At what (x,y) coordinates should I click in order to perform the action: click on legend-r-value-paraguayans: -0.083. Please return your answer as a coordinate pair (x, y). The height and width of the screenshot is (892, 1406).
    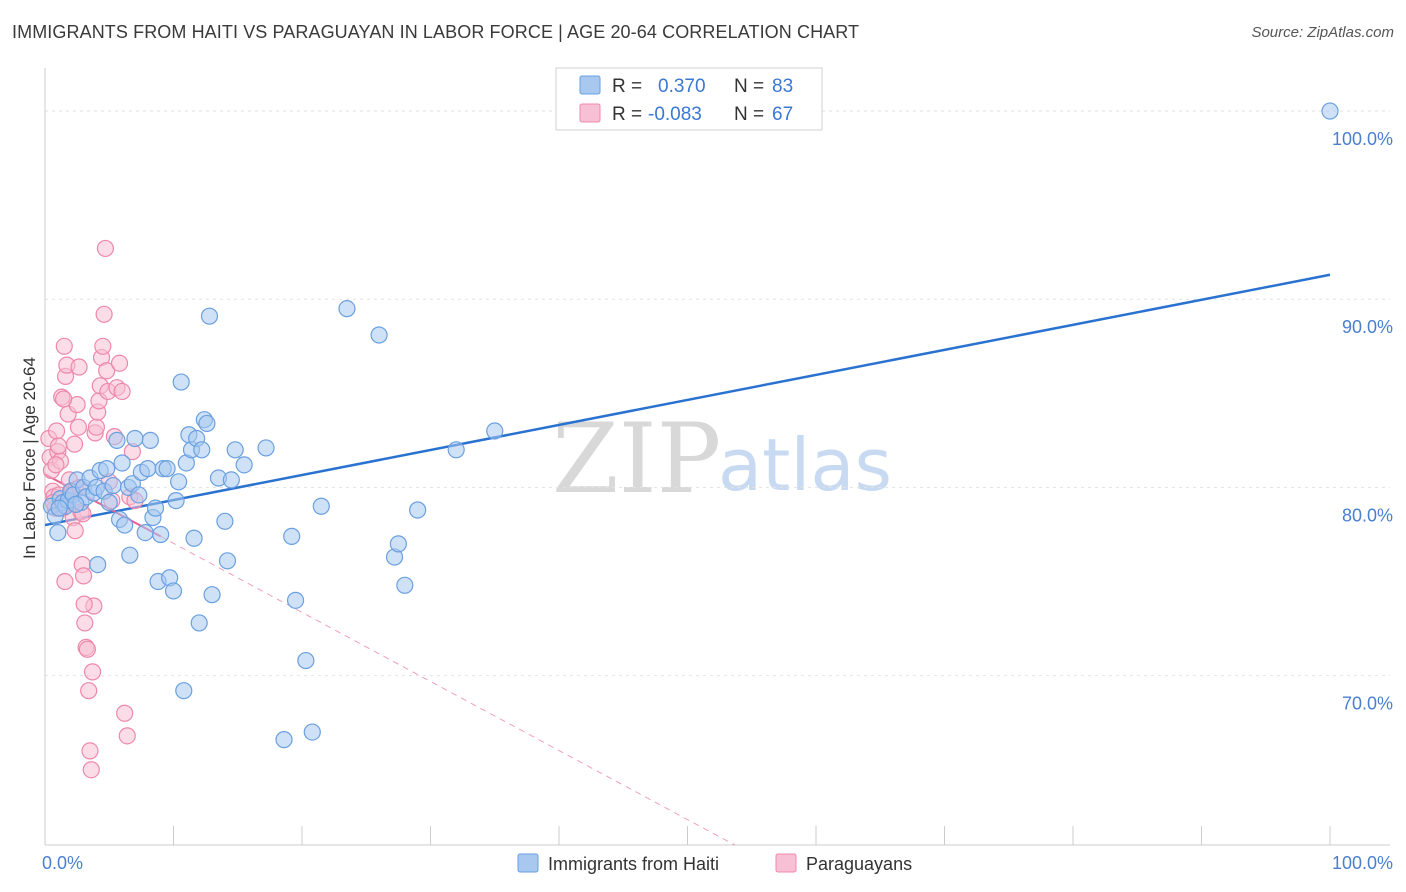
    Looking at the image, I should click on (675, 114).